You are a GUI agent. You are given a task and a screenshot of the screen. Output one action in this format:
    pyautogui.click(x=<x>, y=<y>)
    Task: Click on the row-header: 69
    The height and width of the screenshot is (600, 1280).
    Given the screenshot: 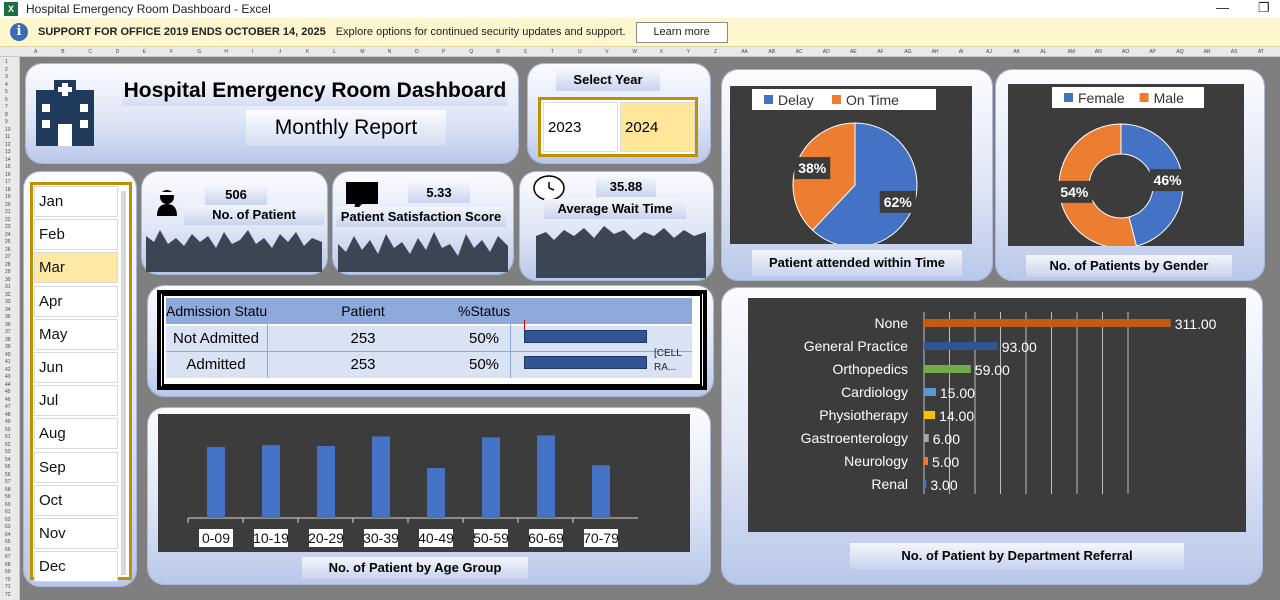 What is the action you would take?
    pyautogui.click(x=8, y=572)
    